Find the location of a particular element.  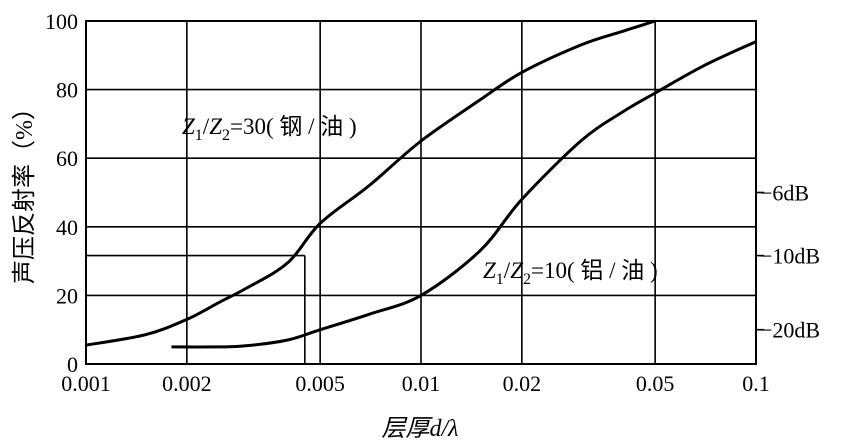

guide-lines is located at coordinates (196, 309).